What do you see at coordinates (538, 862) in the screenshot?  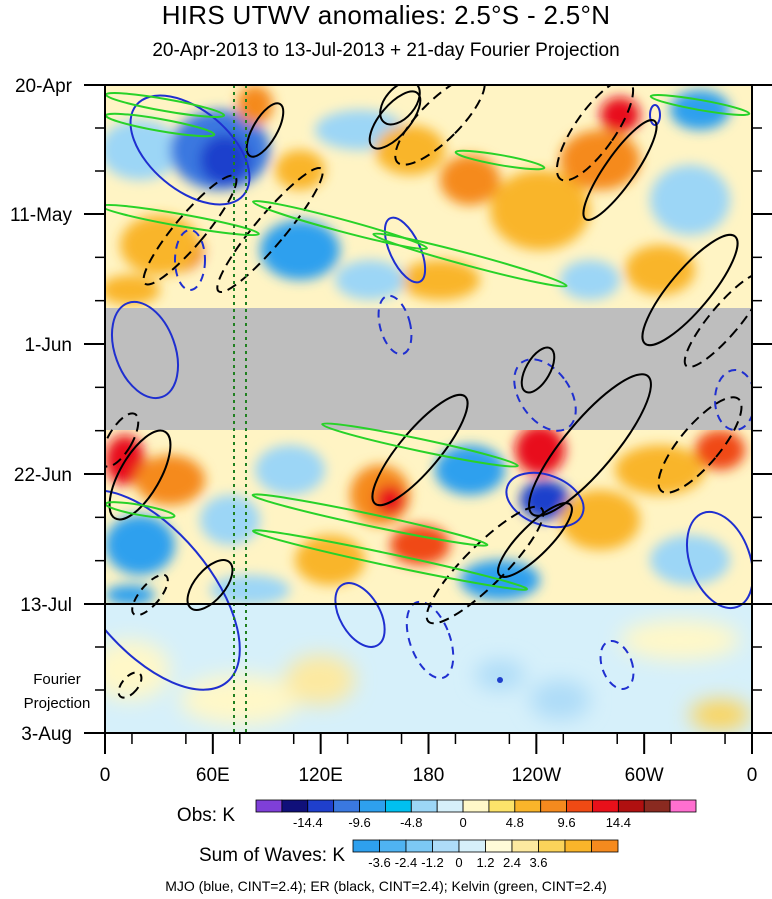 I see `waves-legend-tick-label: 3.6` at bounding box center [538, 862].